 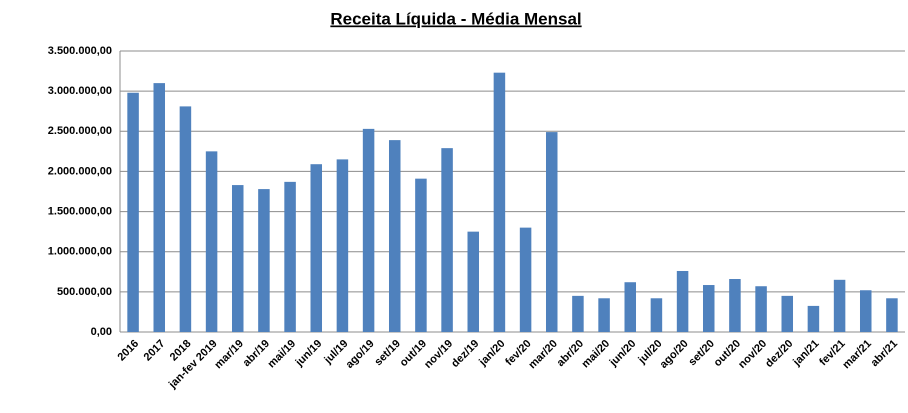 What do you see at coordinates (465, 354) in the screenshot?
I see `x-tick-label: dez/19` at bounding box center [465, 354].